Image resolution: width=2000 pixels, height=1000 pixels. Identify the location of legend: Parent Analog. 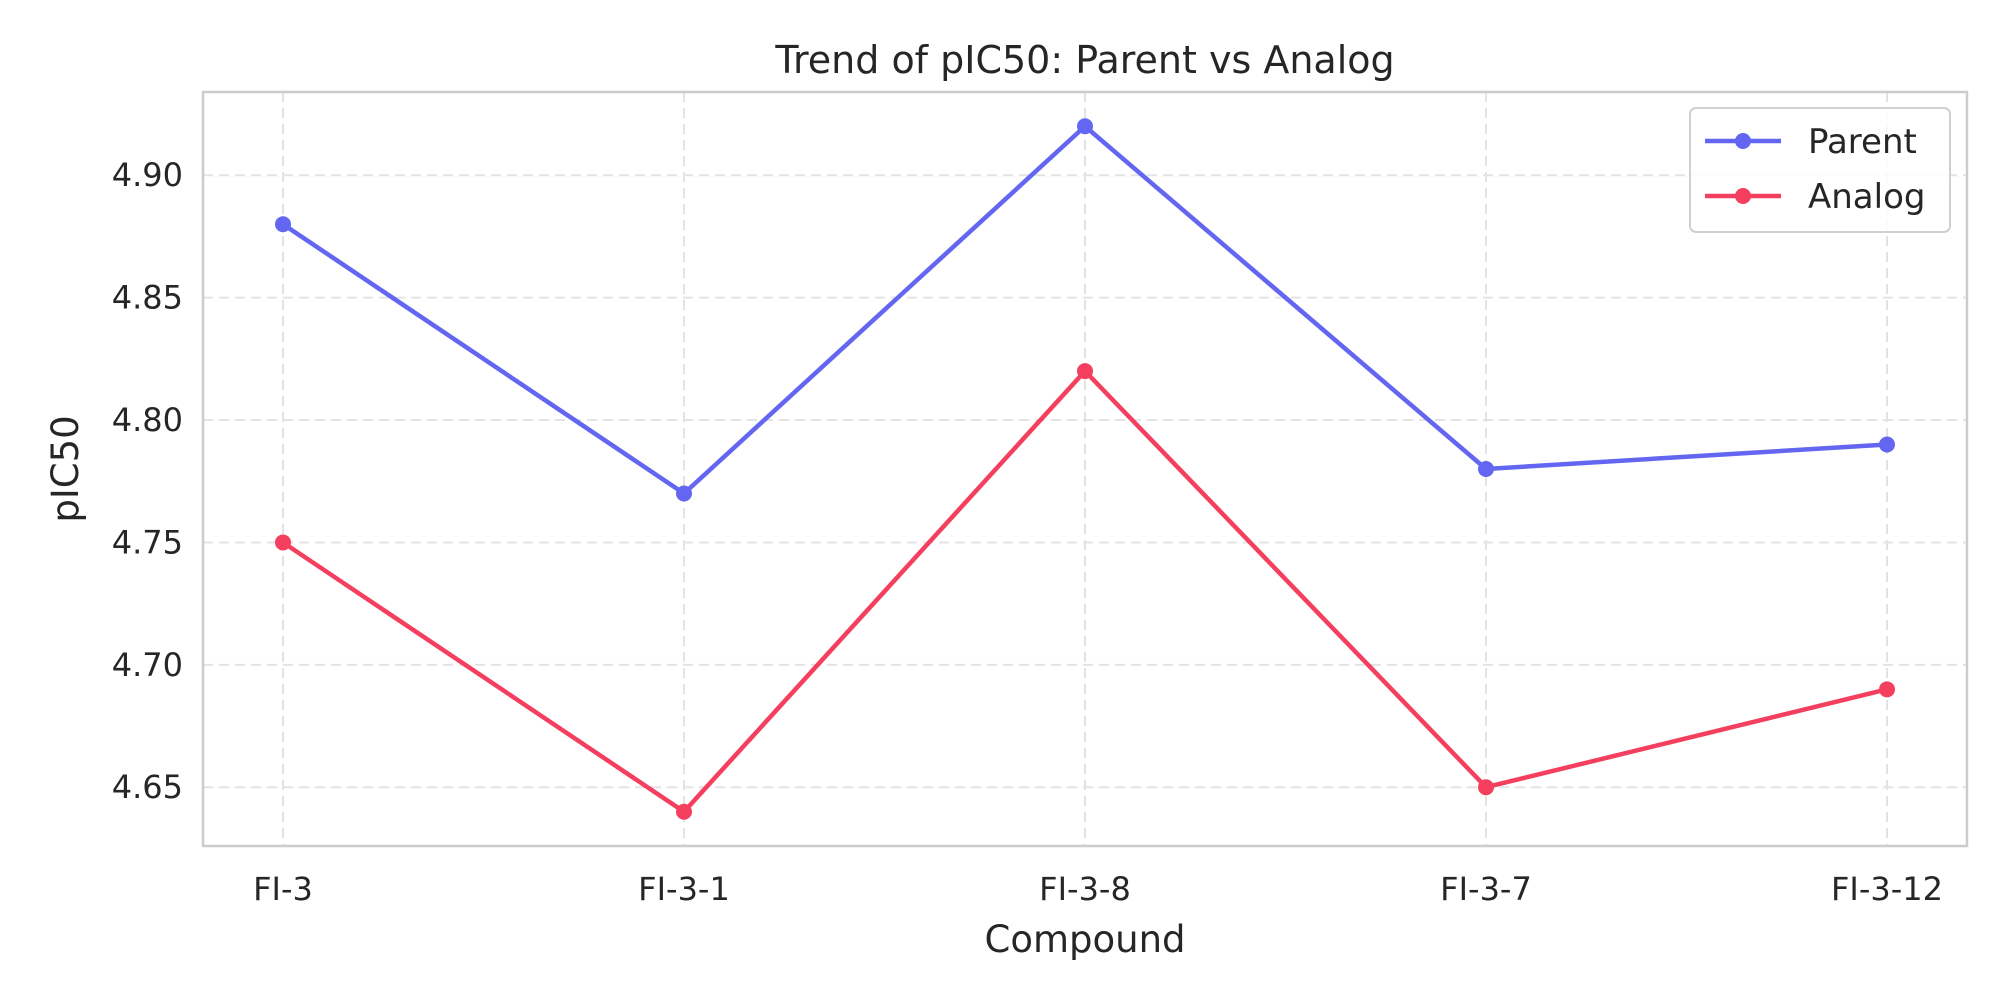
(1820, 170).